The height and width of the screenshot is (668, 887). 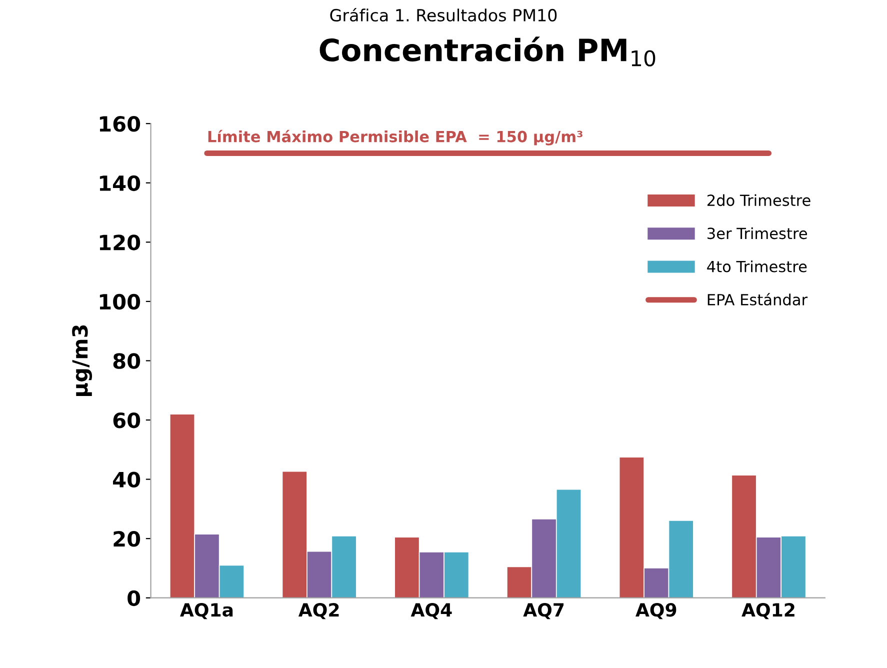 I want to click on y-tick-label: 40, so click(x=126, y=480).